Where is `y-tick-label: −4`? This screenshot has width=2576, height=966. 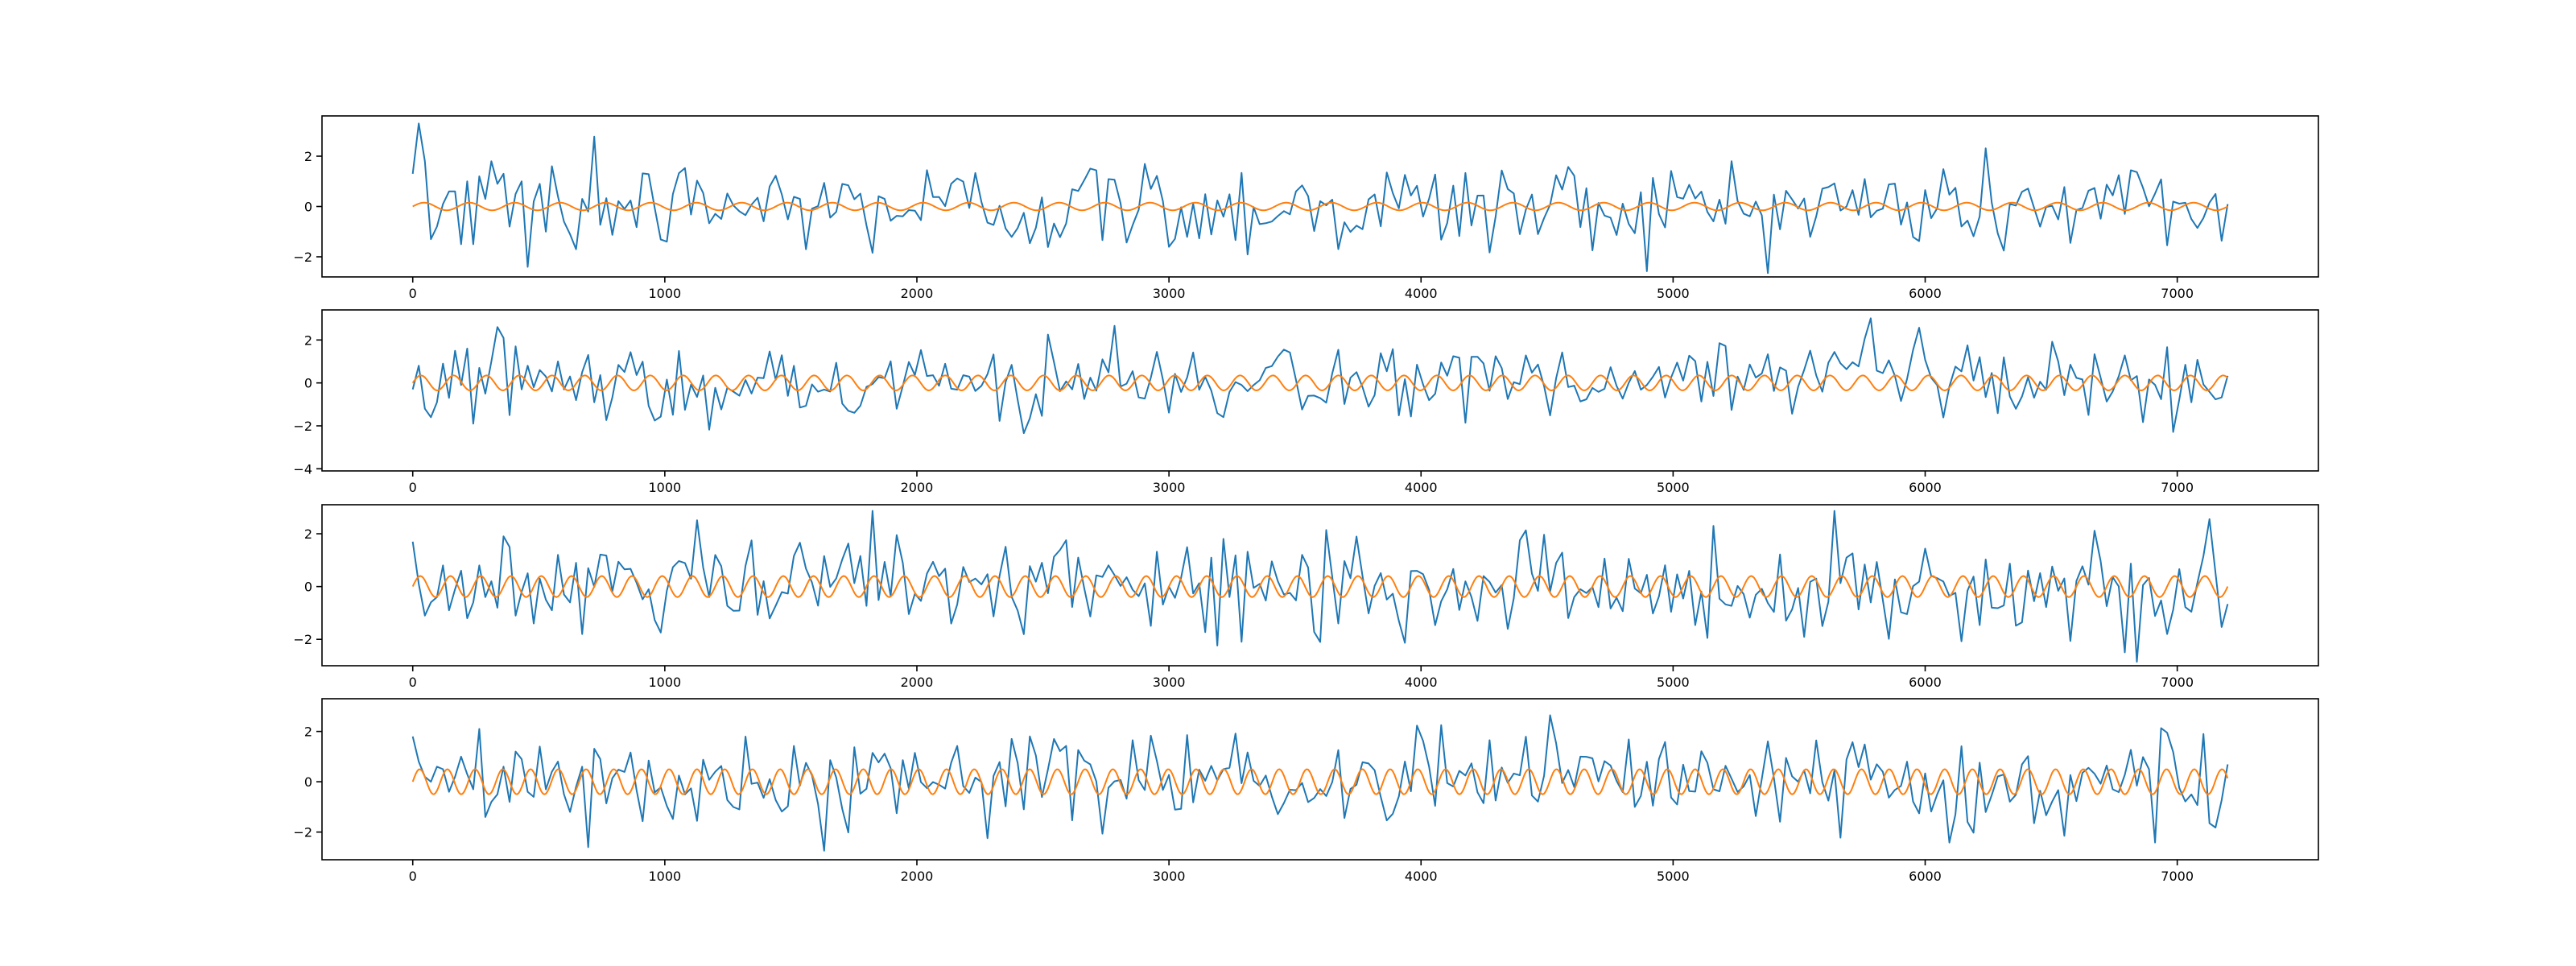
y-tick-label: −4 is located at coordinates (302, 469).